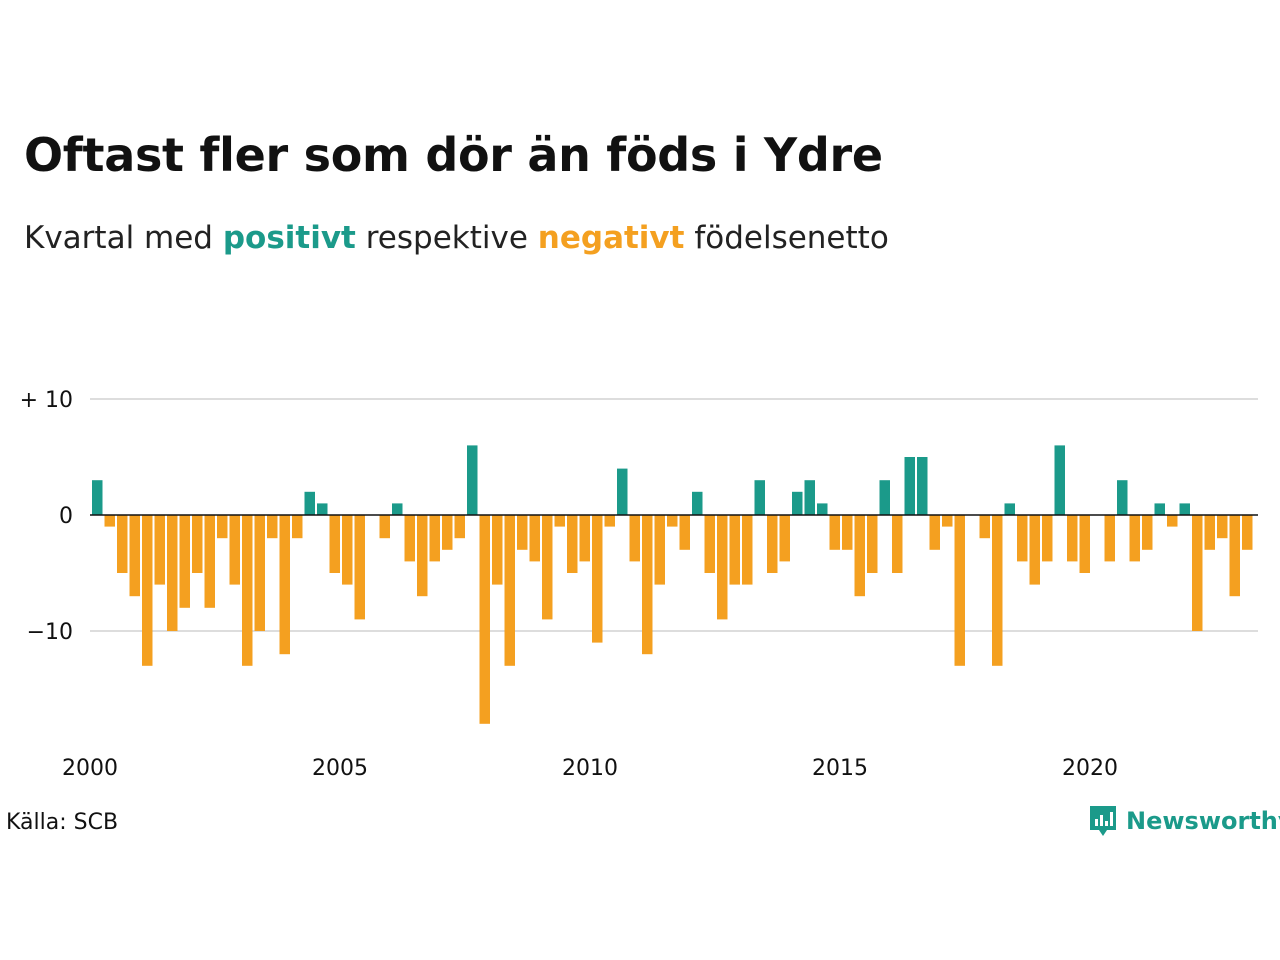 This screenshot has width=1280, height=960. What do you see at coordinates (46, 516) in the screenshot?
I see `y-axis-labels: + 10 0 −10` at bounding box center [46, 516].